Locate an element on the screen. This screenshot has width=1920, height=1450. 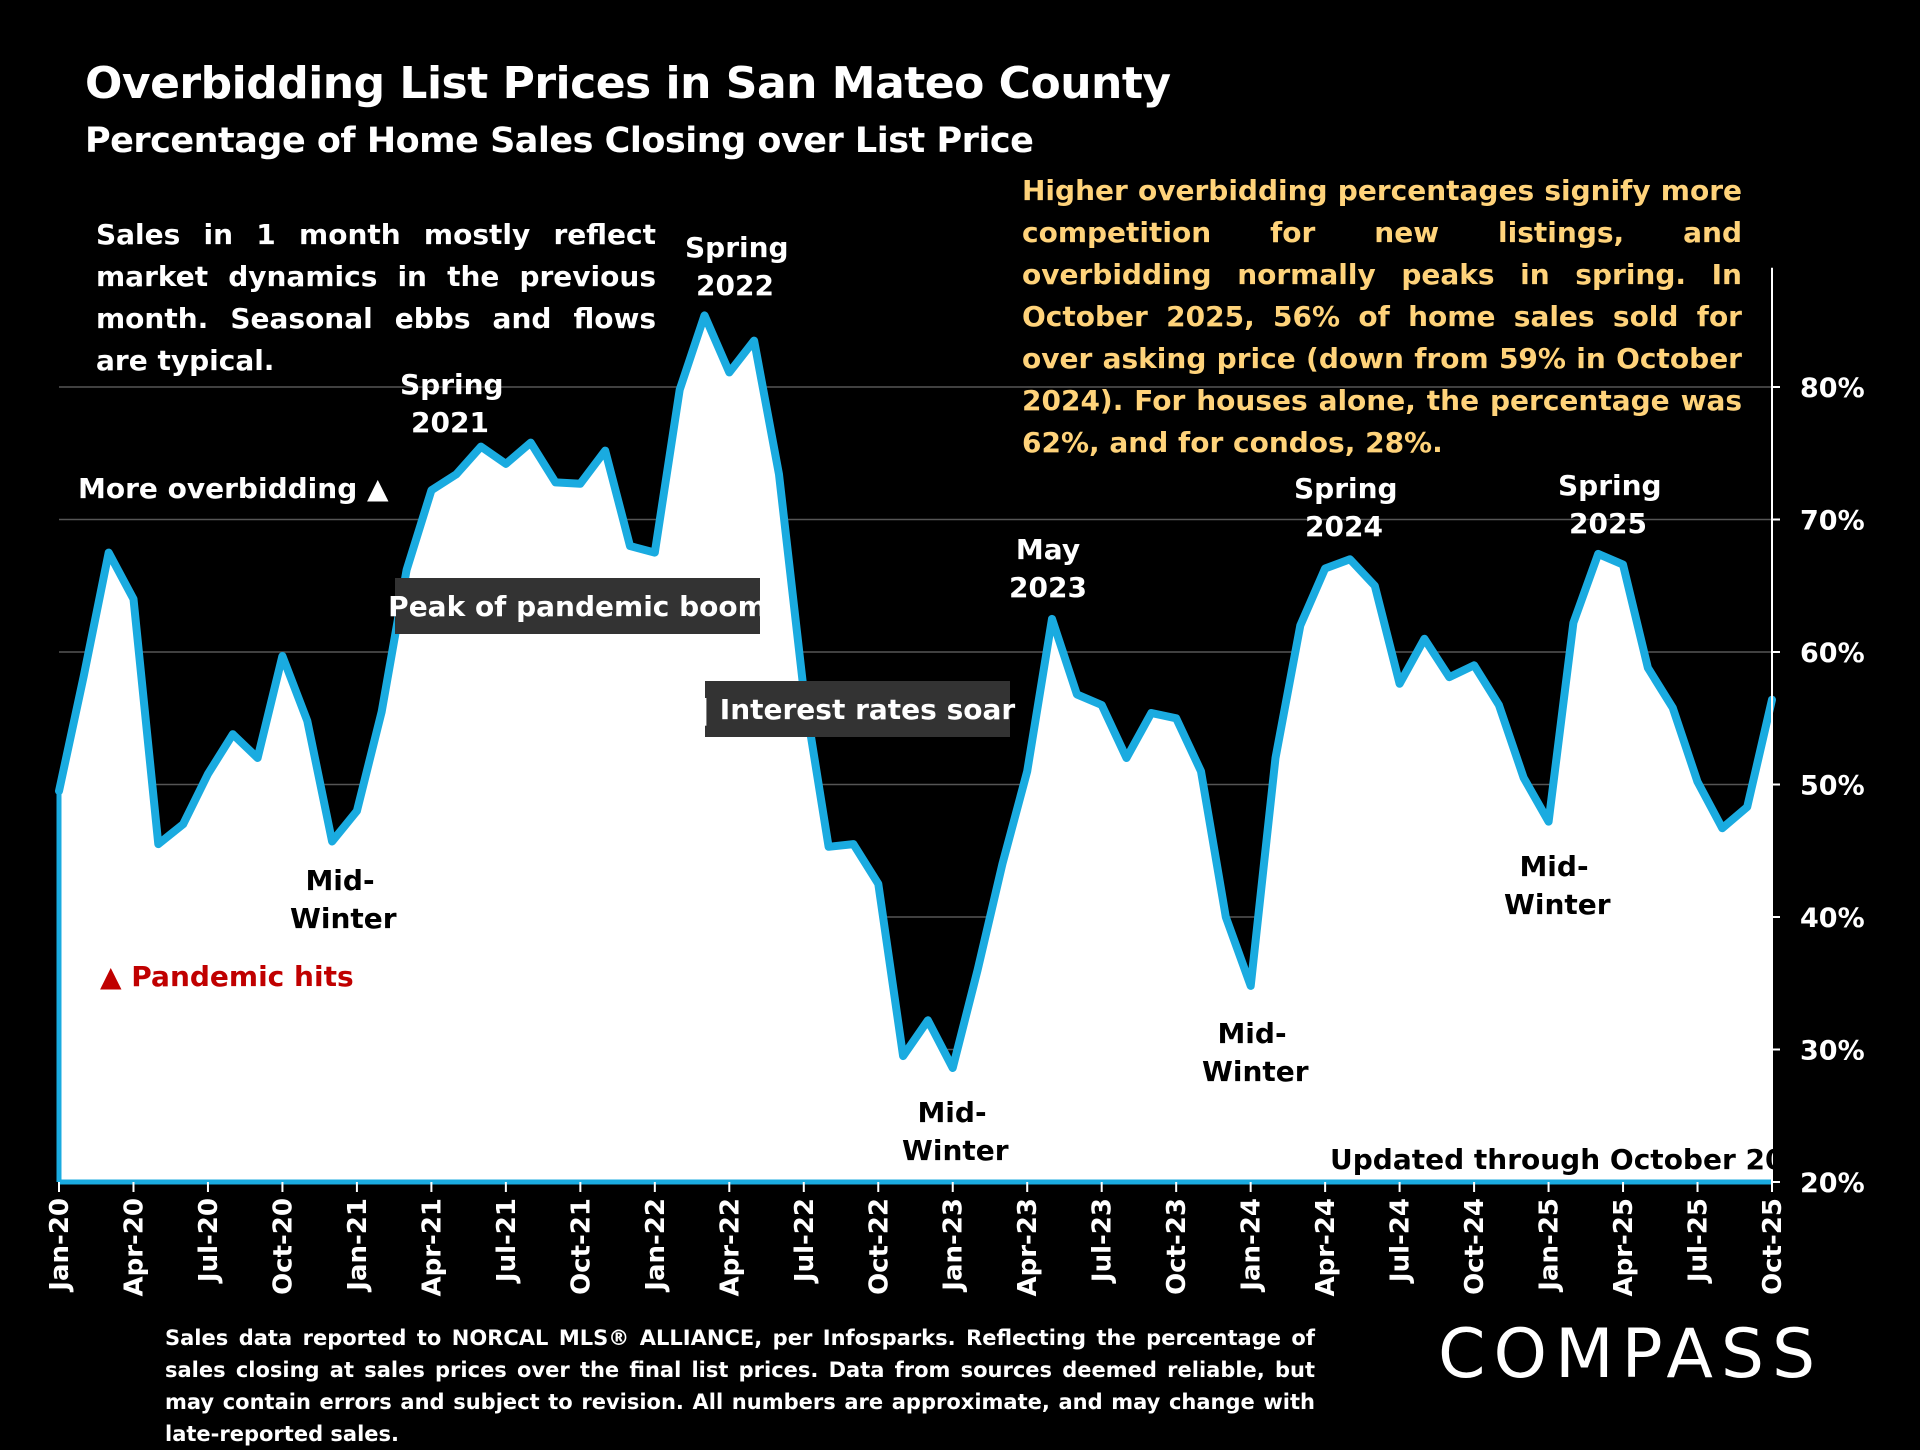
spring-2024-line1: Spring is located at coordinates (1346, 488).